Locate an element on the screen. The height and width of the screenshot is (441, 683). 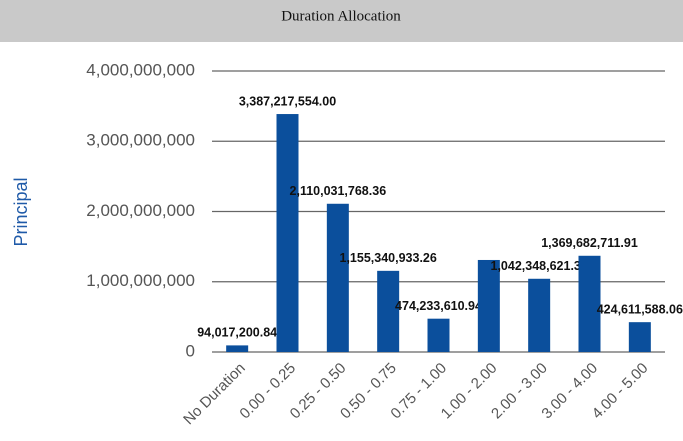
y-axis-label: Principal is located at coordinates (21, 211).